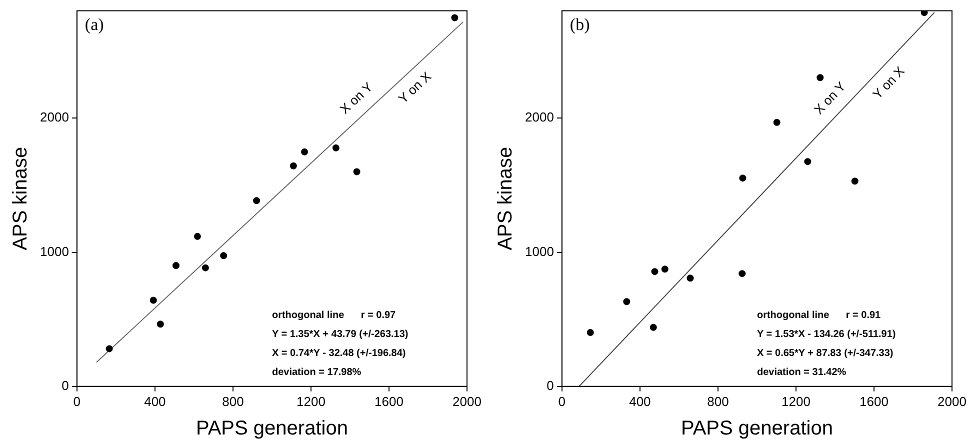 The width and height of the screenshot is (971, 445). Describe the element at coordinates (826, 334) in the screenshot. I see `annotation: Y = 1.53*X - 134.26 (+/-511.91)` at that location.